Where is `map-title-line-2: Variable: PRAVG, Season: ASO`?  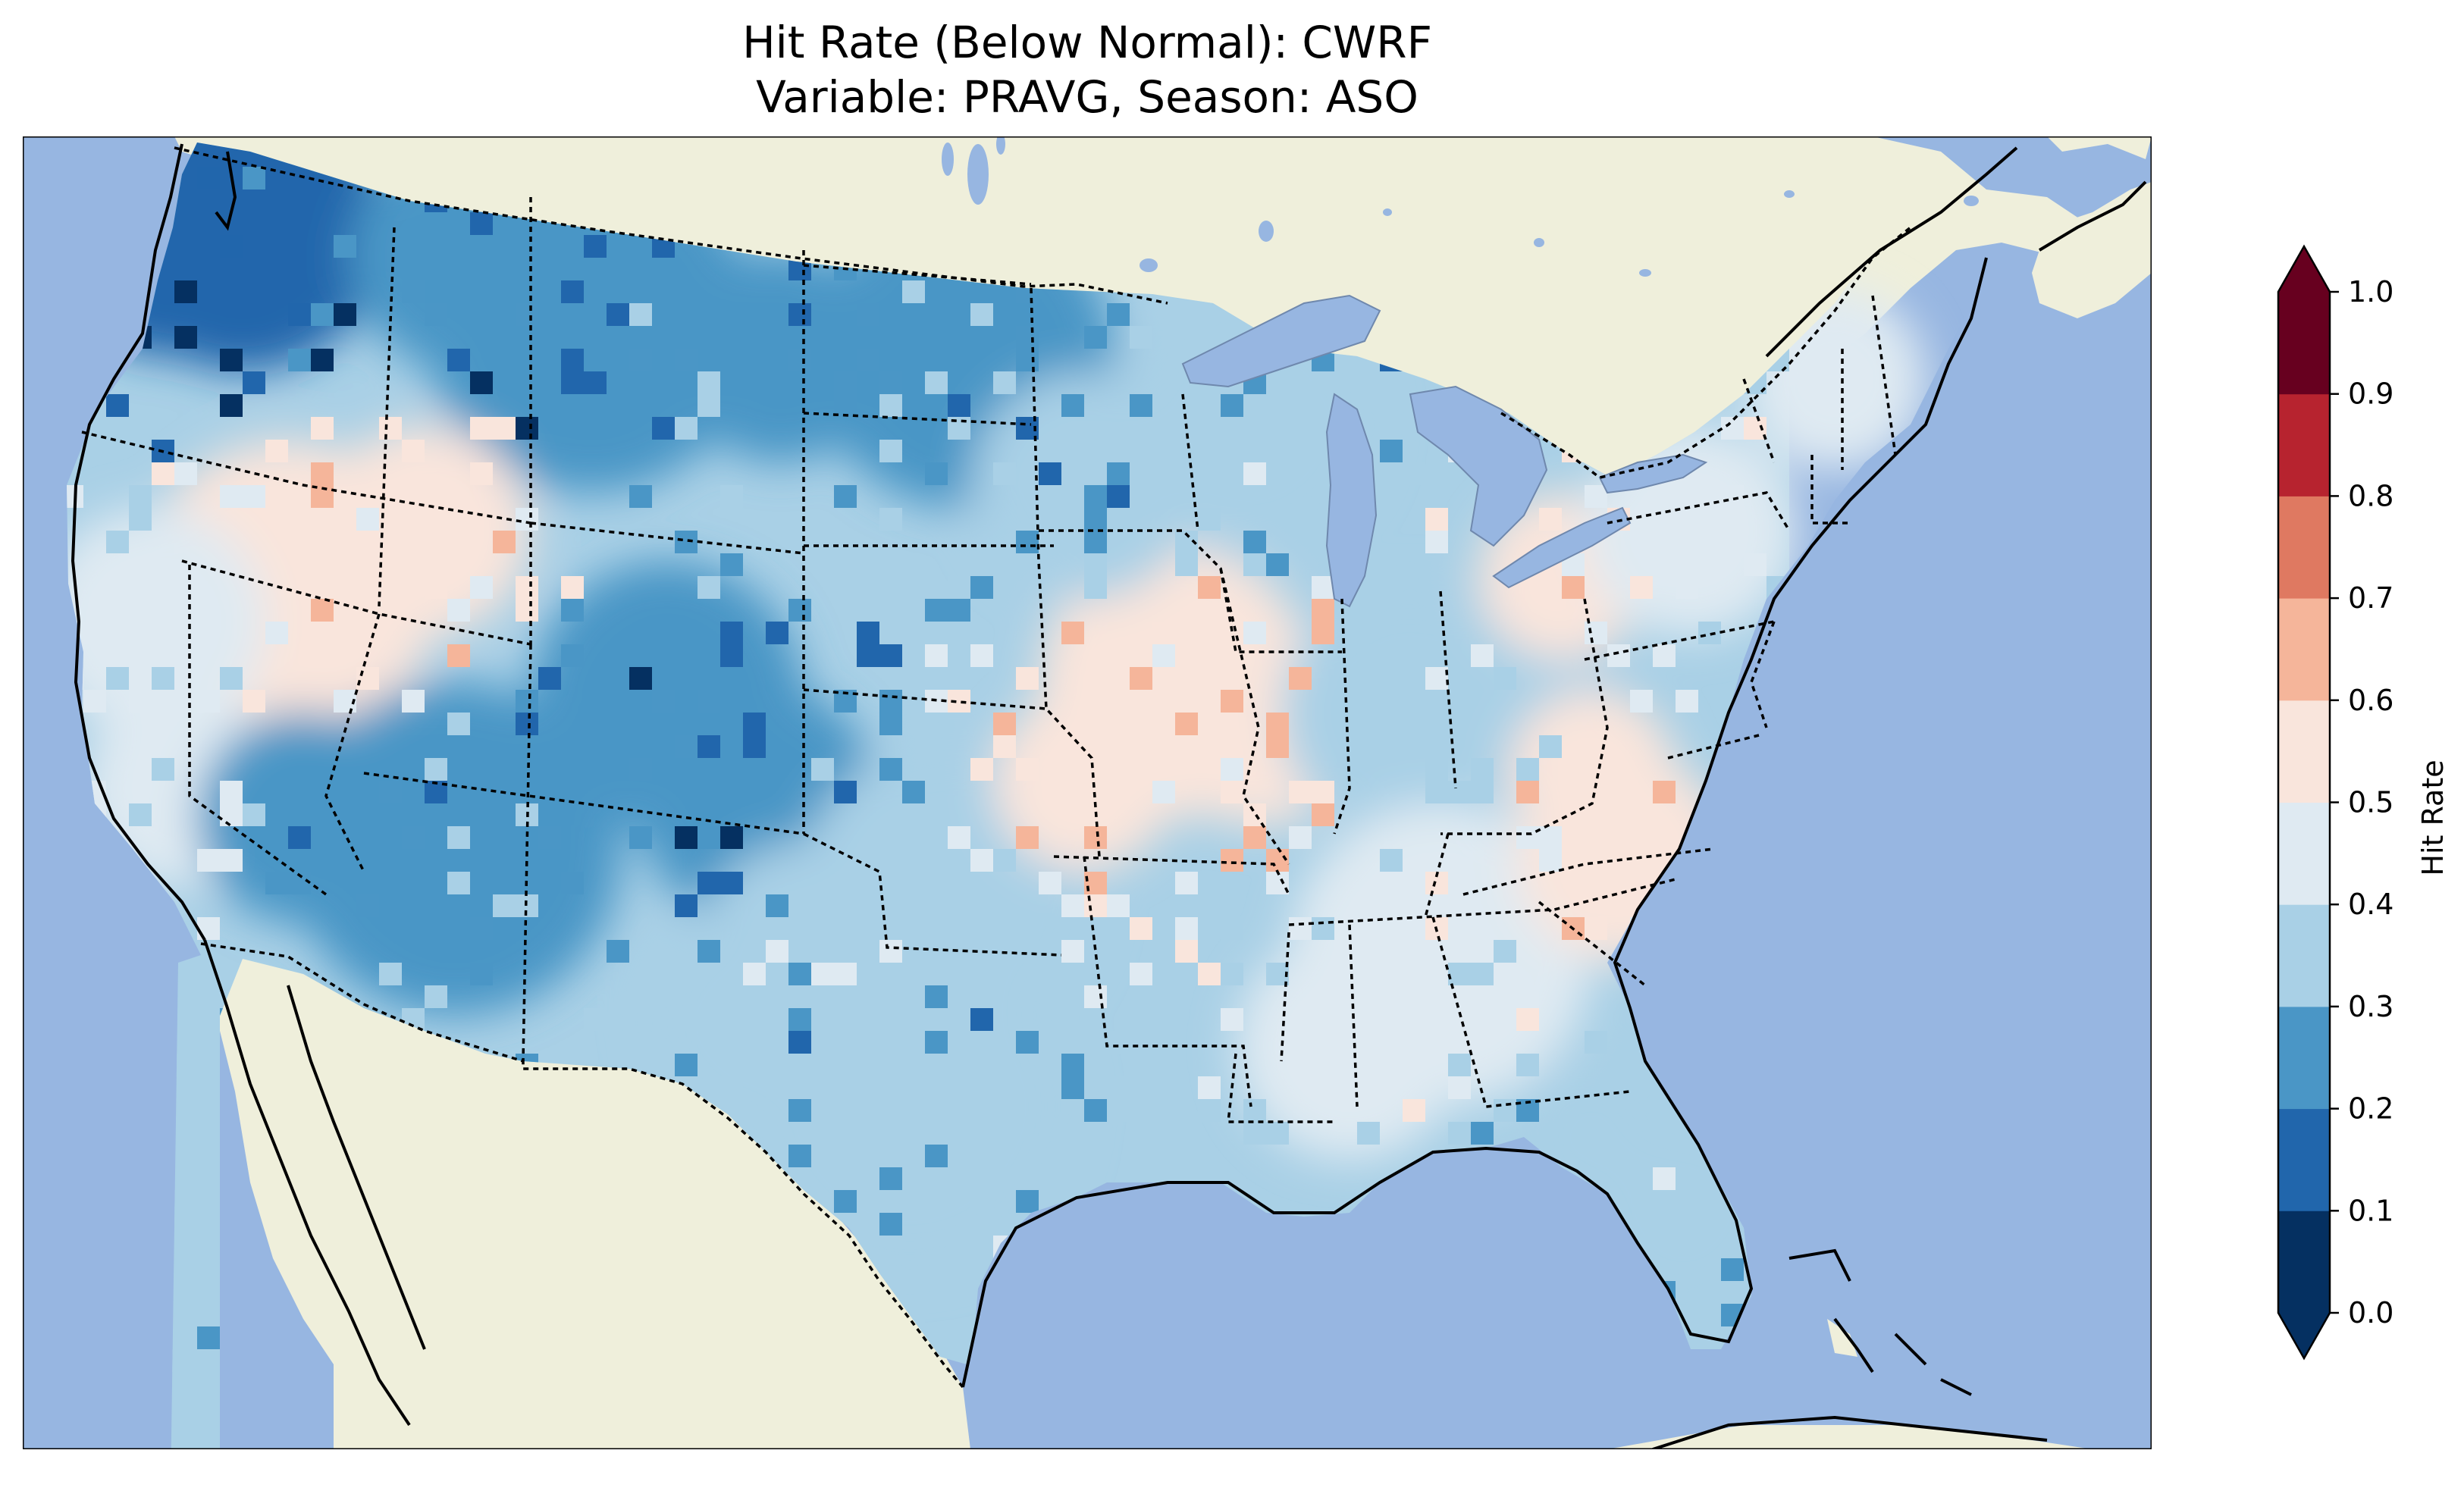 map-title-line-2: Variable: PRAVG, Season: ASO is located at coordinates (1087, 97).